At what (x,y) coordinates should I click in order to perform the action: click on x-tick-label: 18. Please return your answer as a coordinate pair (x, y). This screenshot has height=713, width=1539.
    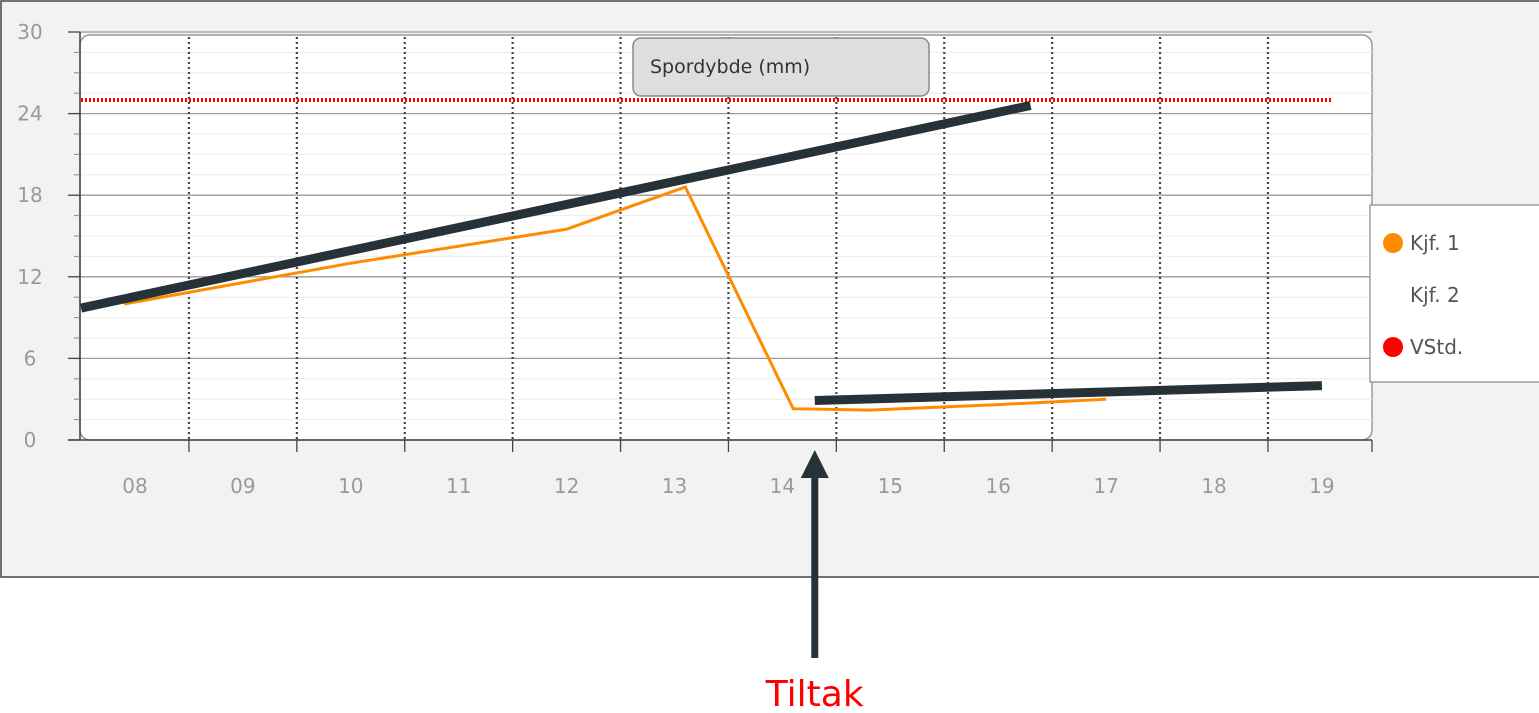
    Looking at the image, I should click on (1213, 486).